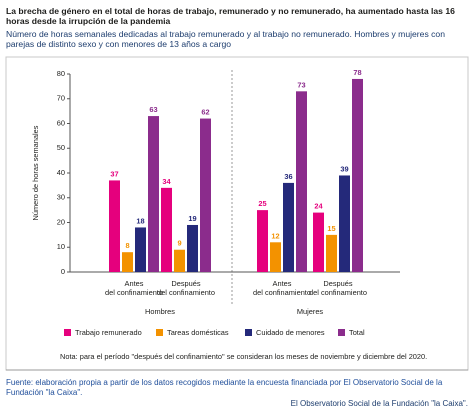 This screenshot has width=474, height=410. Describe the element at coordinates (61, 246) in the screenshot. I see `y-tick-label: 10` at that location.